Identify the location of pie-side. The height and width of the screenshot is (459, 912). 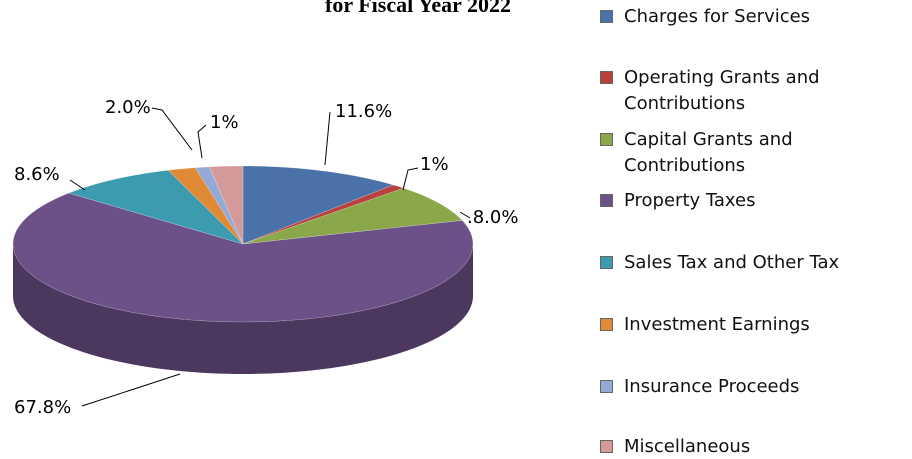
(243, 309).